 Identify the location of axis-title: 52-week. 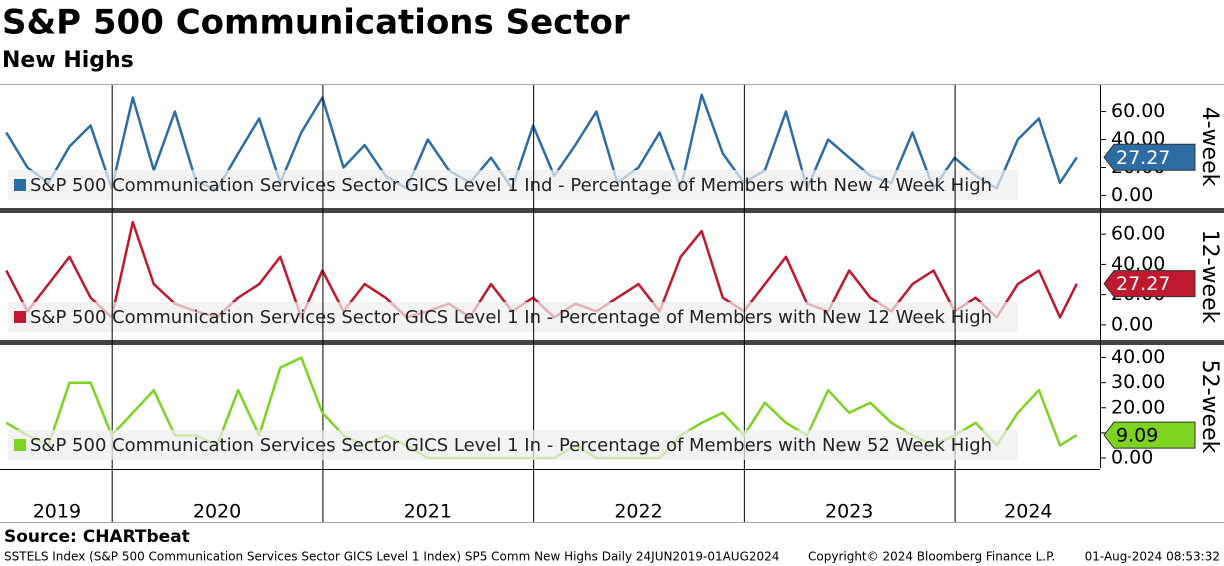
(1209, 407).